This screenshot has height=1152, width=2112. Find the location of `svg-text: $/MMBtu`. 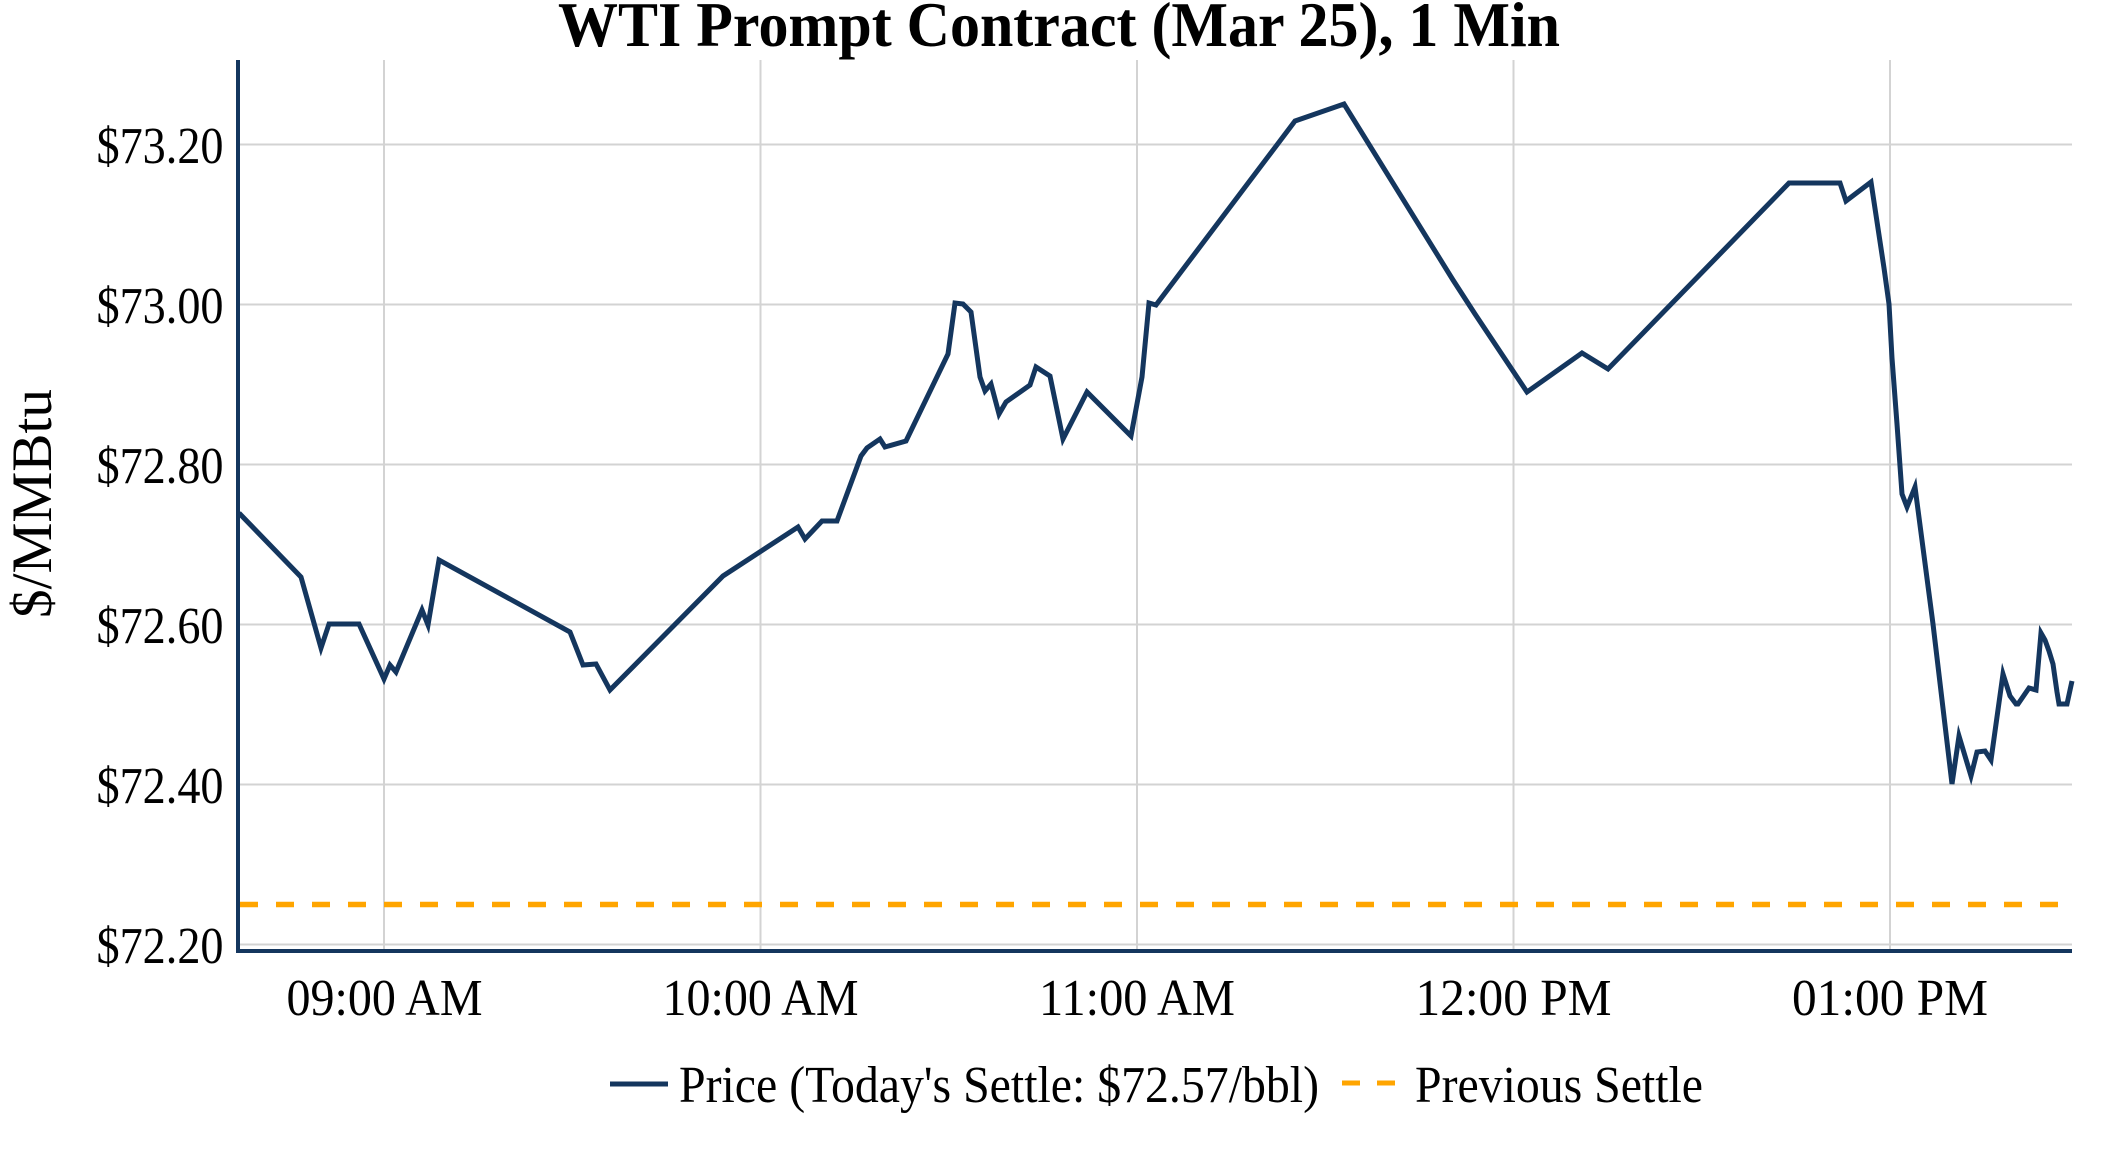

svg-text: $/MMBtu is located at coordinates (32, 503).